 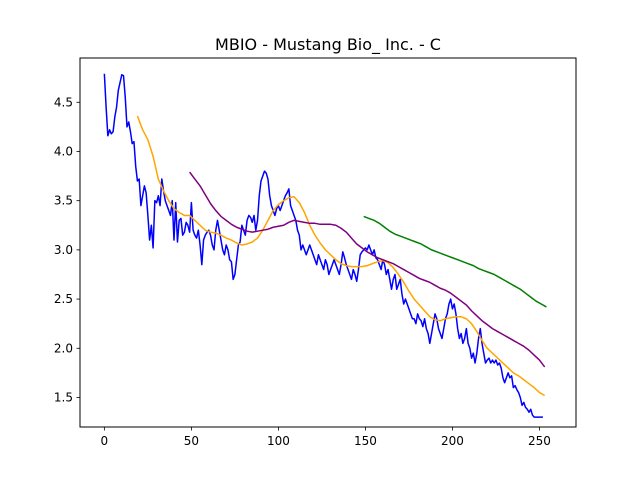 What do you see at coordinates (191, 441) in the screenshot?
I see `x-tick-label: 50` at bounding box center [191, 441].